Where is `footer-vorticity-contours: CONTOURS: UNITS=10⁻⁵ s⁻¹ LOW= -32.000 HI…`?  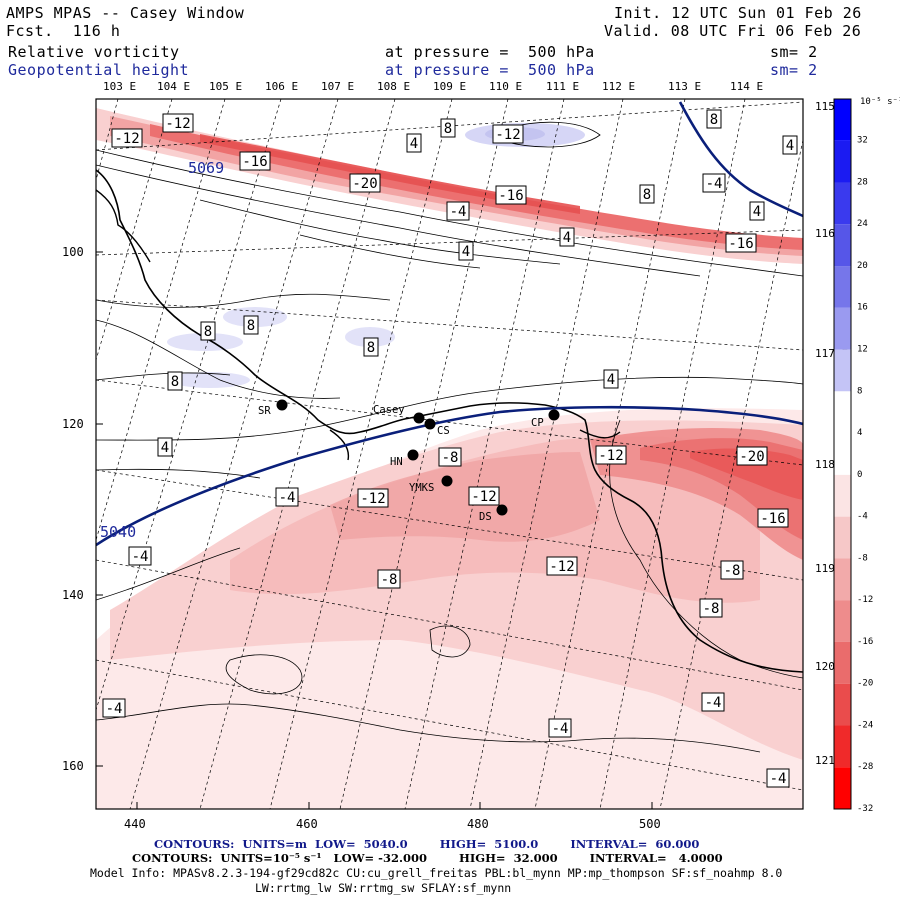
footer-vorticity-contours: CONTOURS: UNITS=10⁻⁵ s⁻¹ LOW= -32.000 HI… is located at coordinates (427, 858).